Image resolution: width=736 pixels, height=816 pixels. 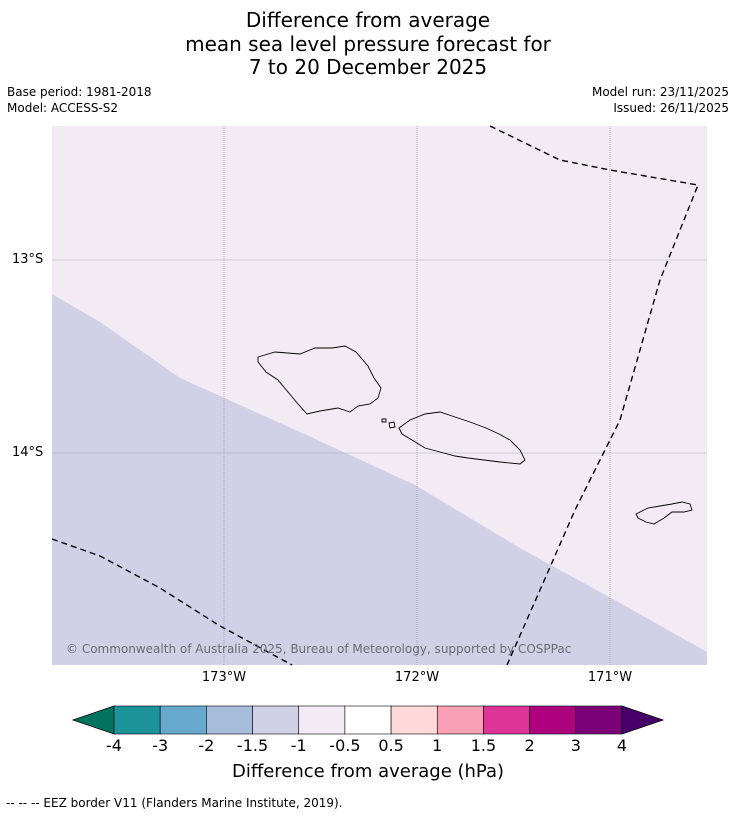 What do you see at coordinates (114, 745) in the screenshot?
I see `colorbar-tick-label: -4` at bounding box center [114, 745].